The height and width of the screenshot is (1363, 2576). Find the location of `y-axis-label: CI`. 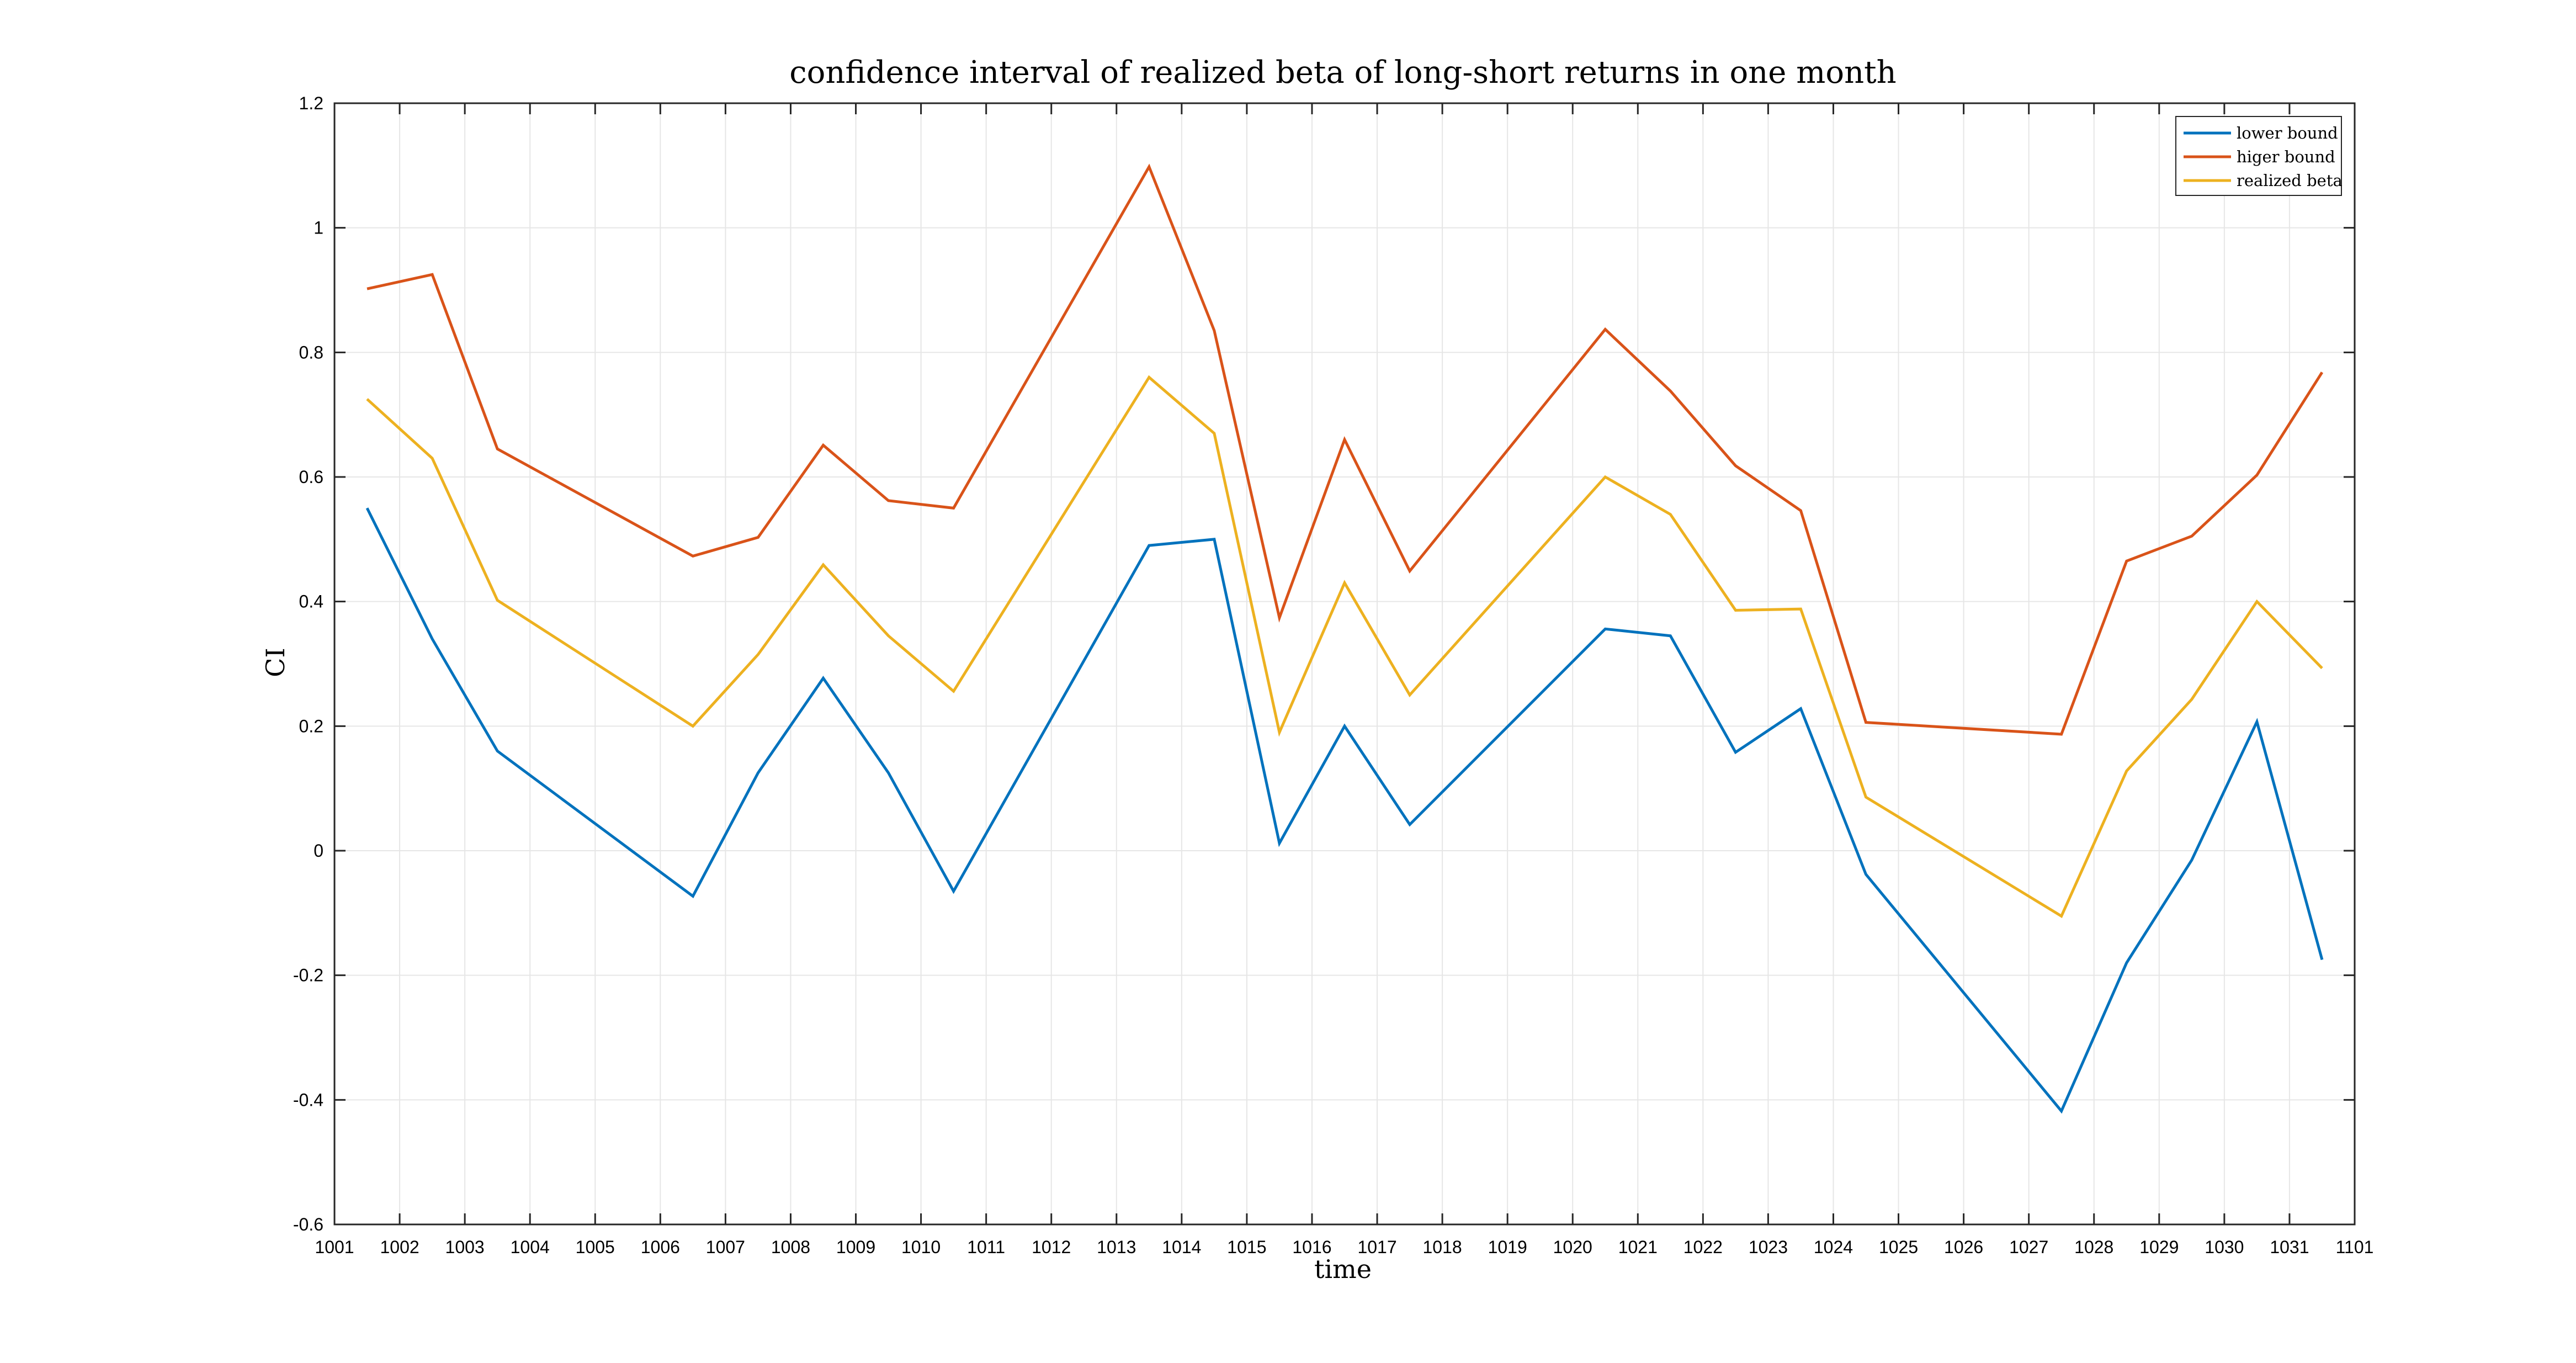

y-axis-label: CI is located at coordinates (275, 662).